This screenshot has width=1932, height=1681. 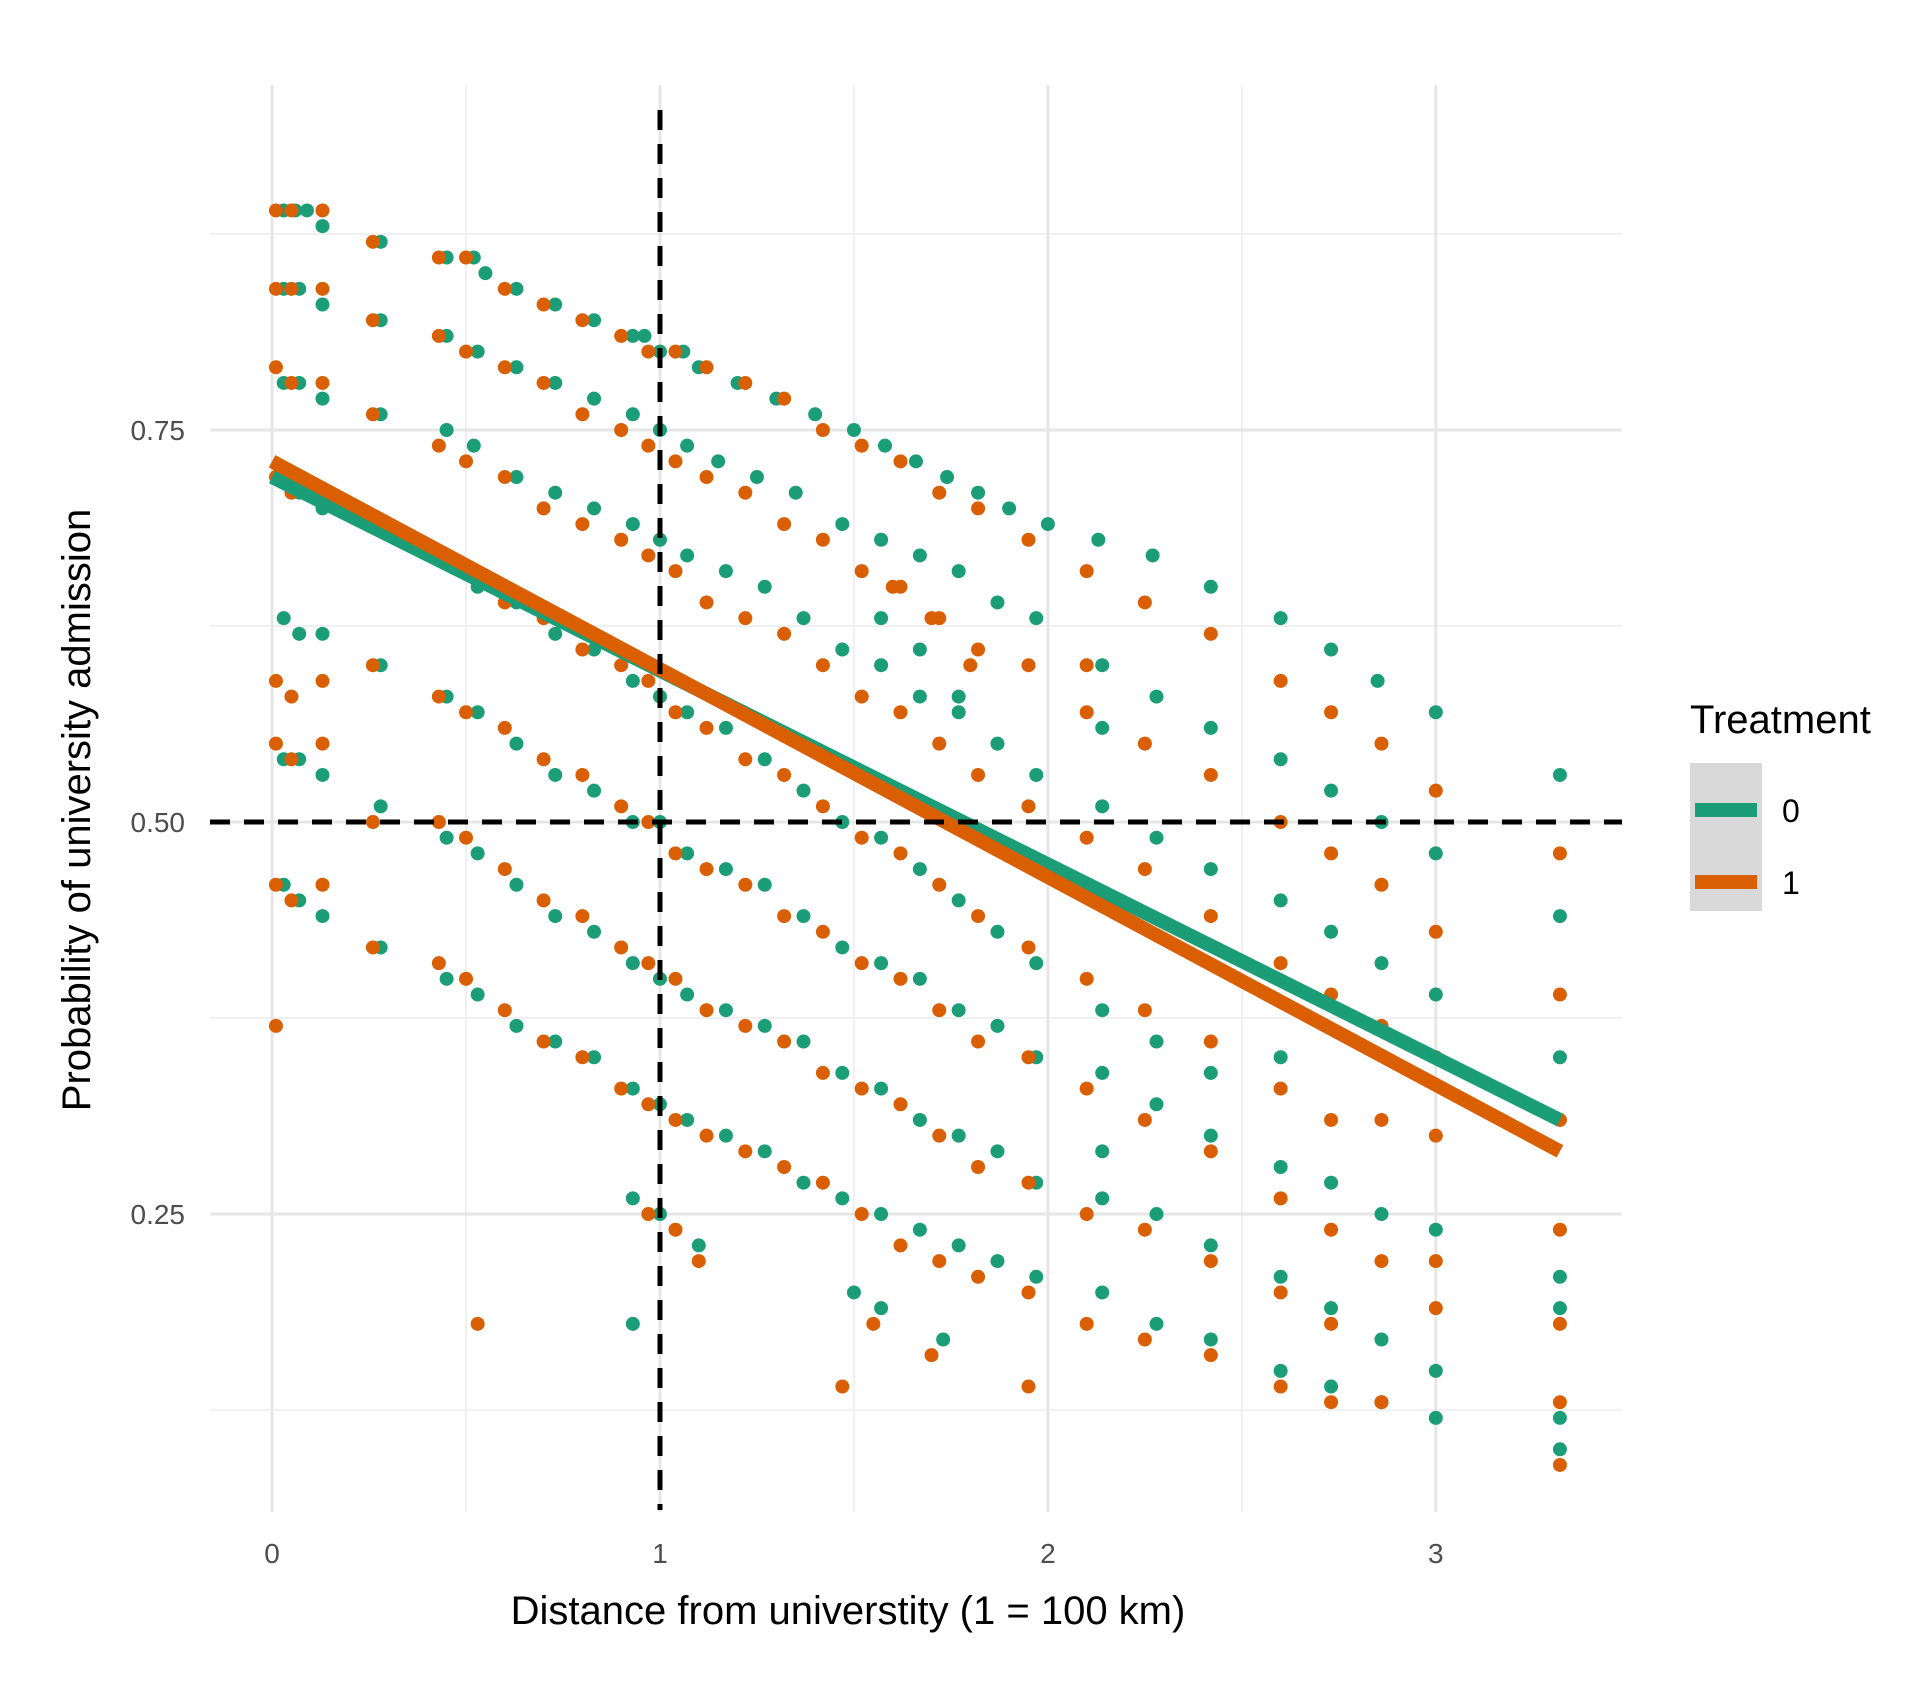 I want to click on y-axis-ticks: 0.25 0.50 0.75, so click(x=158, y=822).